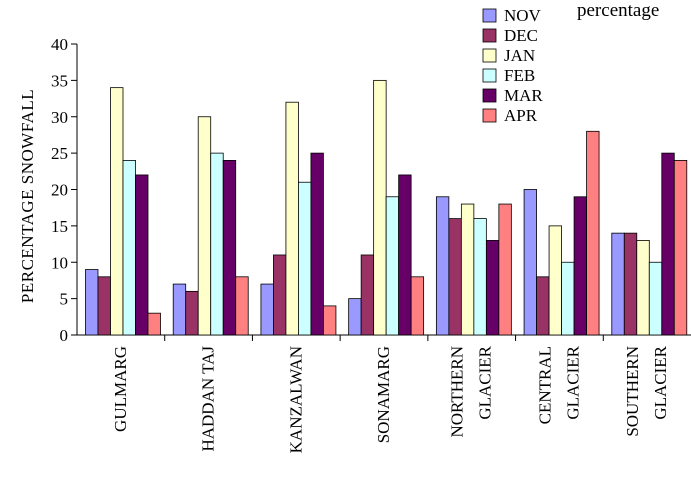 The width and height of the screenshot is (691, 485). I want to click on y-tick-label: 20, so click(59, 190).